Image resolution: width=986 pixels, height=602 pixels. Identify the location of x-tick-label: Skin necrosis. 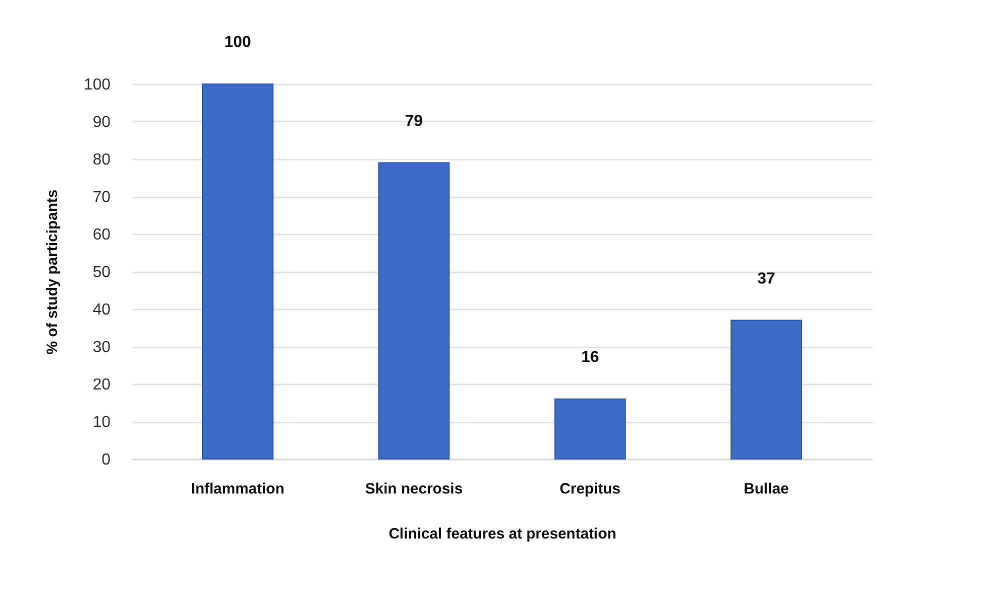
(414, 489).